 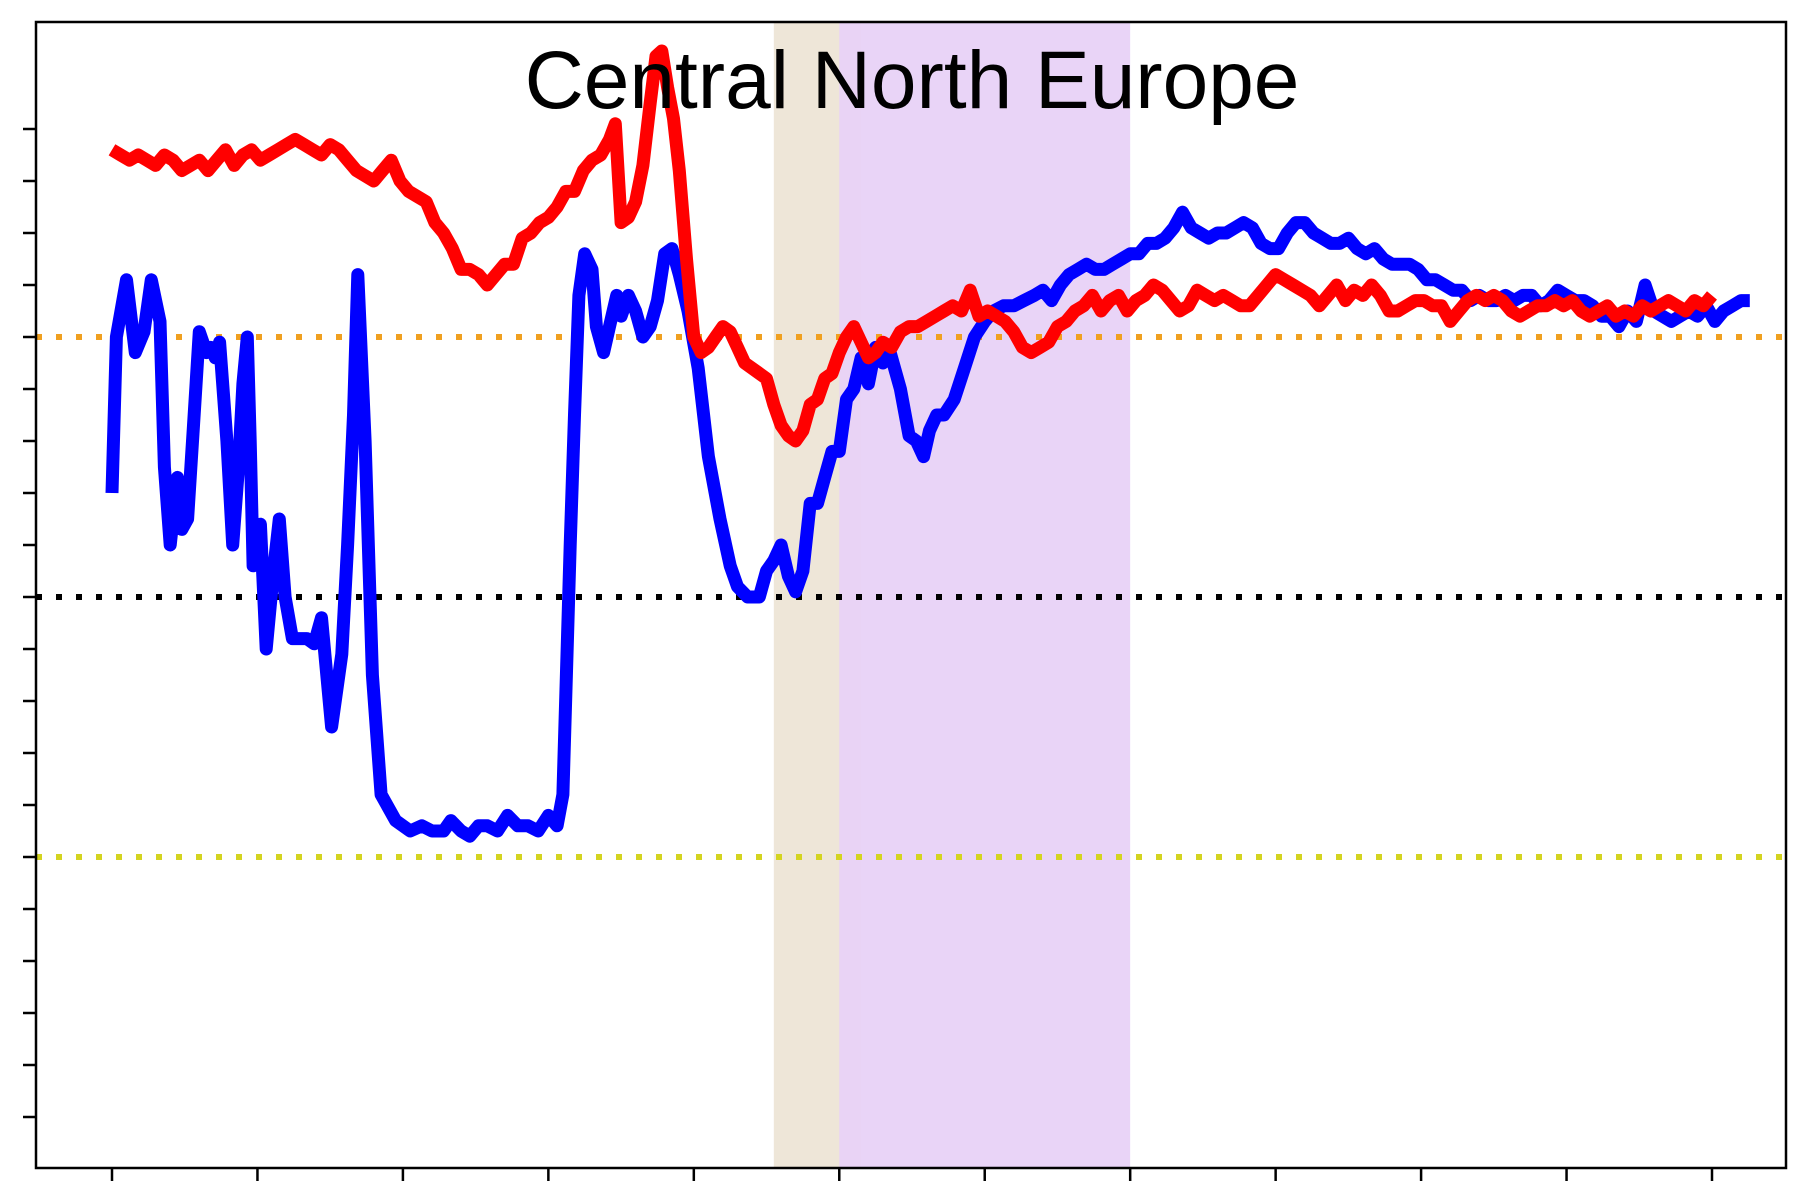 I want to click on chart-title: Central North Europe, so click(x=912, y=80).